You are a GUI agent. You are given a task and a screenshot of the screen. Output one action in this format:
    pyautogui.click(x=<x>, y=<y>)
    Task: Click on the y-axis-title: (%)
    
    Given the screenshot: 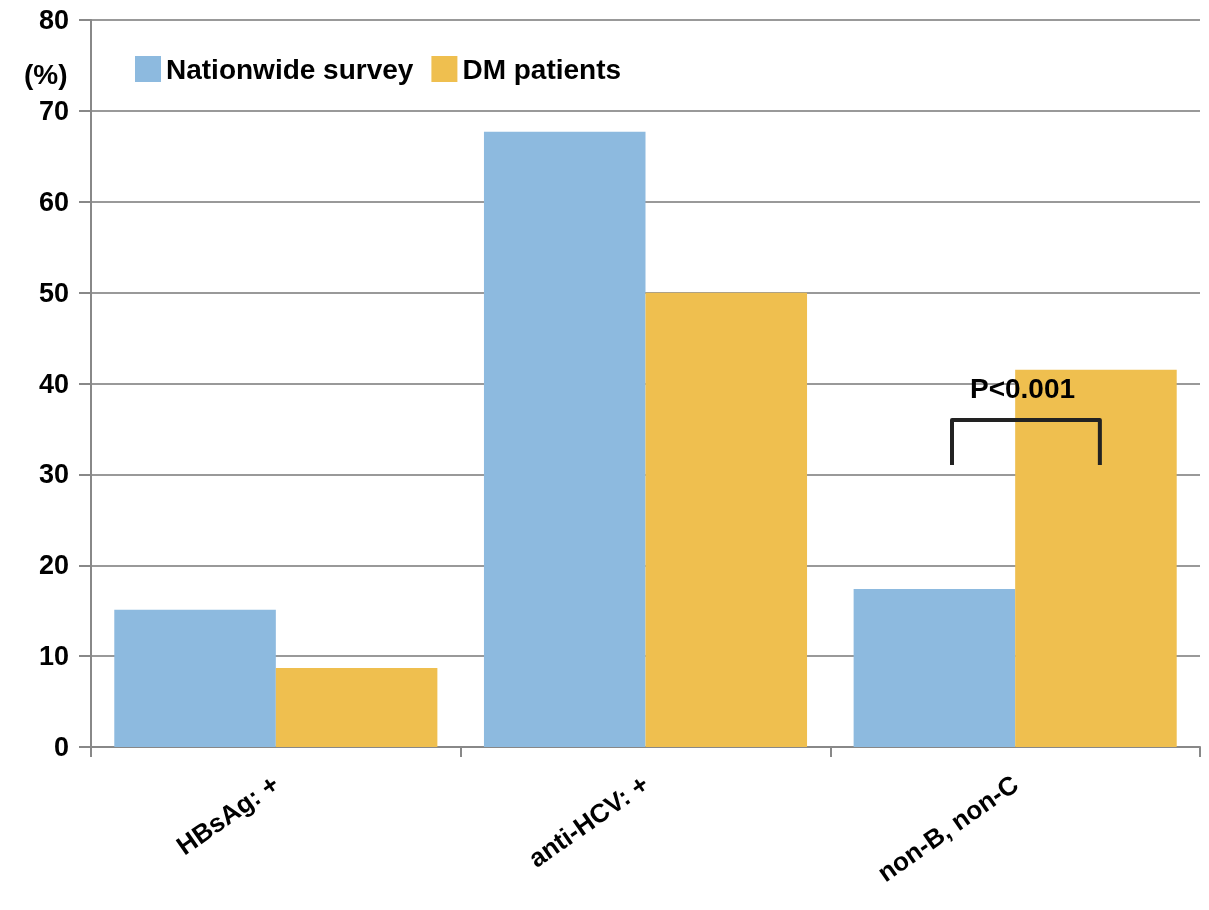 What is the action you would take?
    pyautogui.click(x=46, y=74)
    